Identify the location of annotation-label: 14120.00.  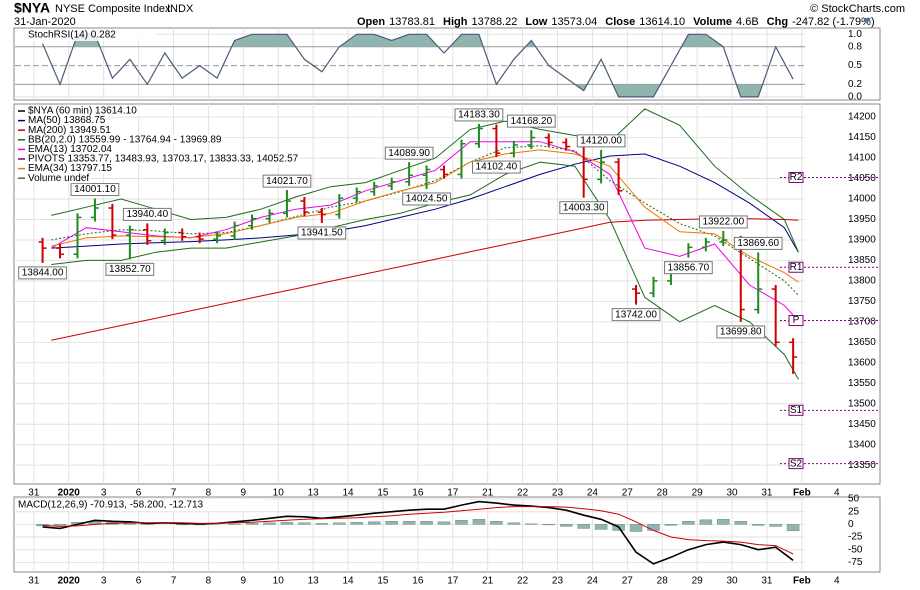
(601, 141).